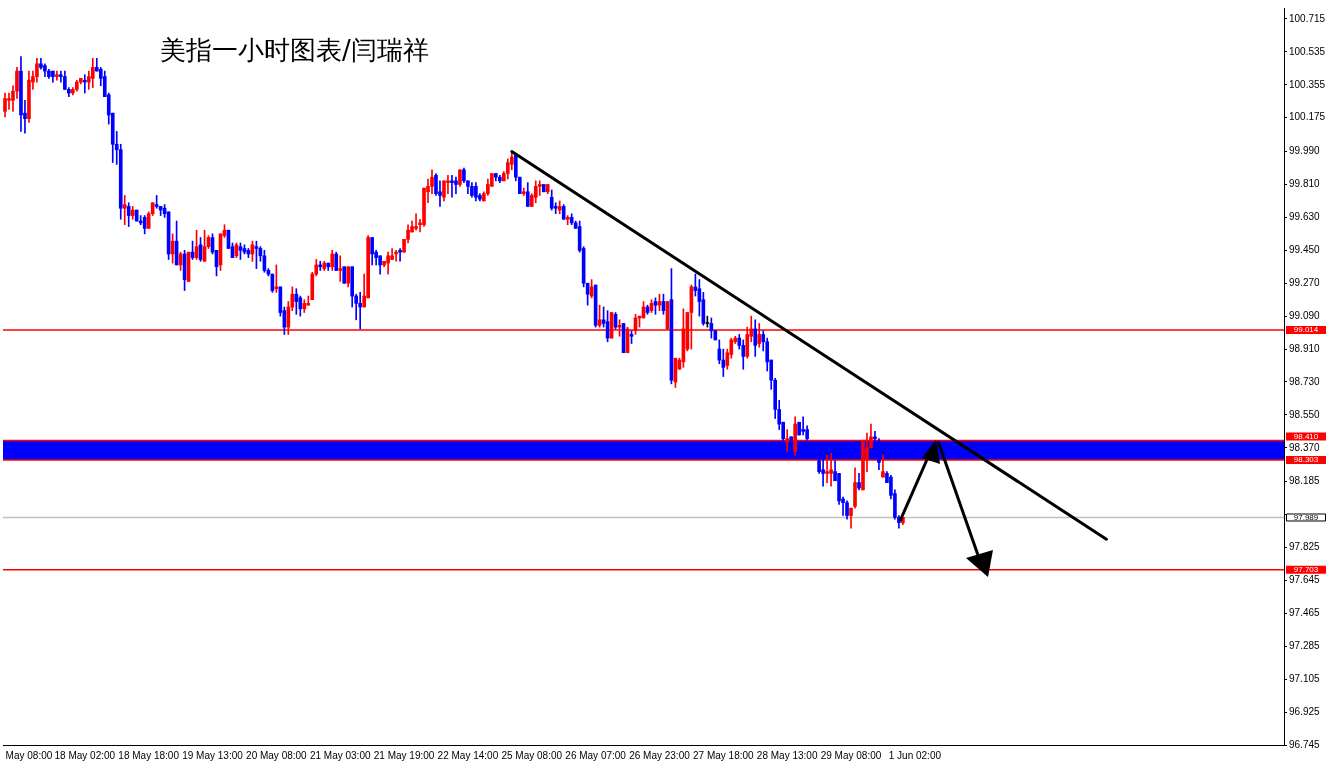 This screenshot has width=1327, height=765. What do you see at coordinates (85, 755) in the screenshot?
I see `x-tick-label: 18 May 02:00` at bounding box center [85, 755].